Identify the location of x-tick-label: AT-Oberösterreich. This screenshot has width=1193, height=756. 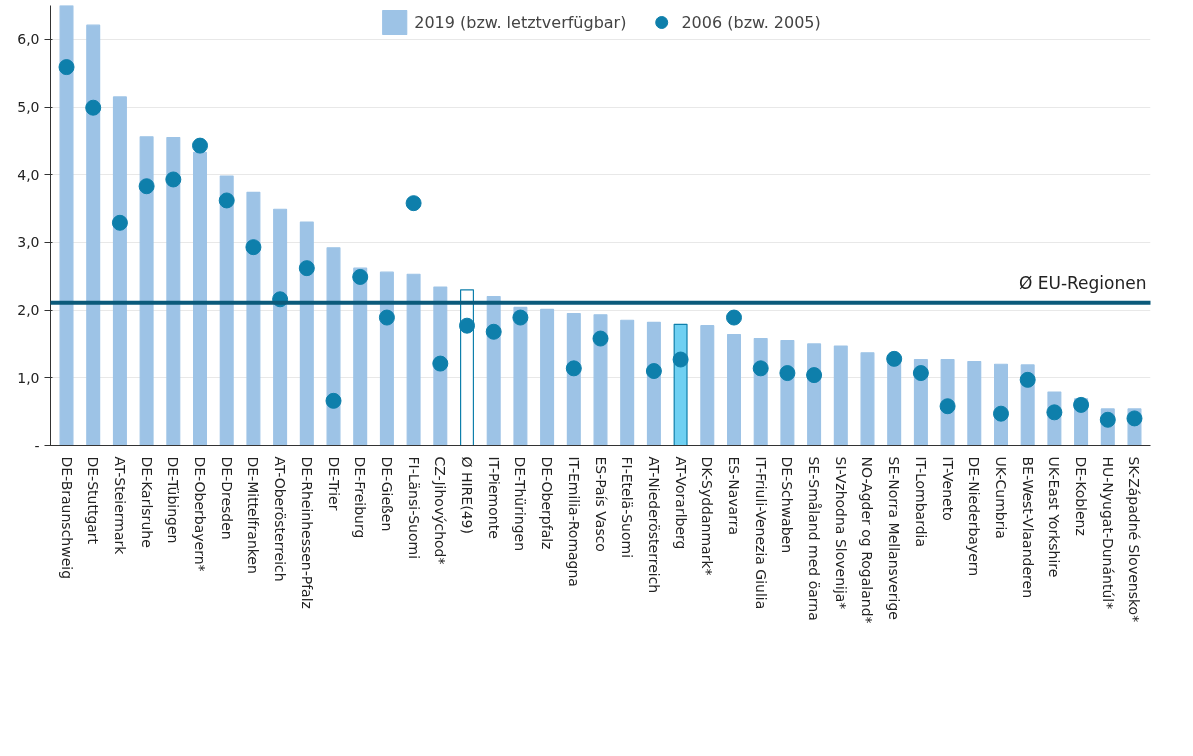
(280, 519).